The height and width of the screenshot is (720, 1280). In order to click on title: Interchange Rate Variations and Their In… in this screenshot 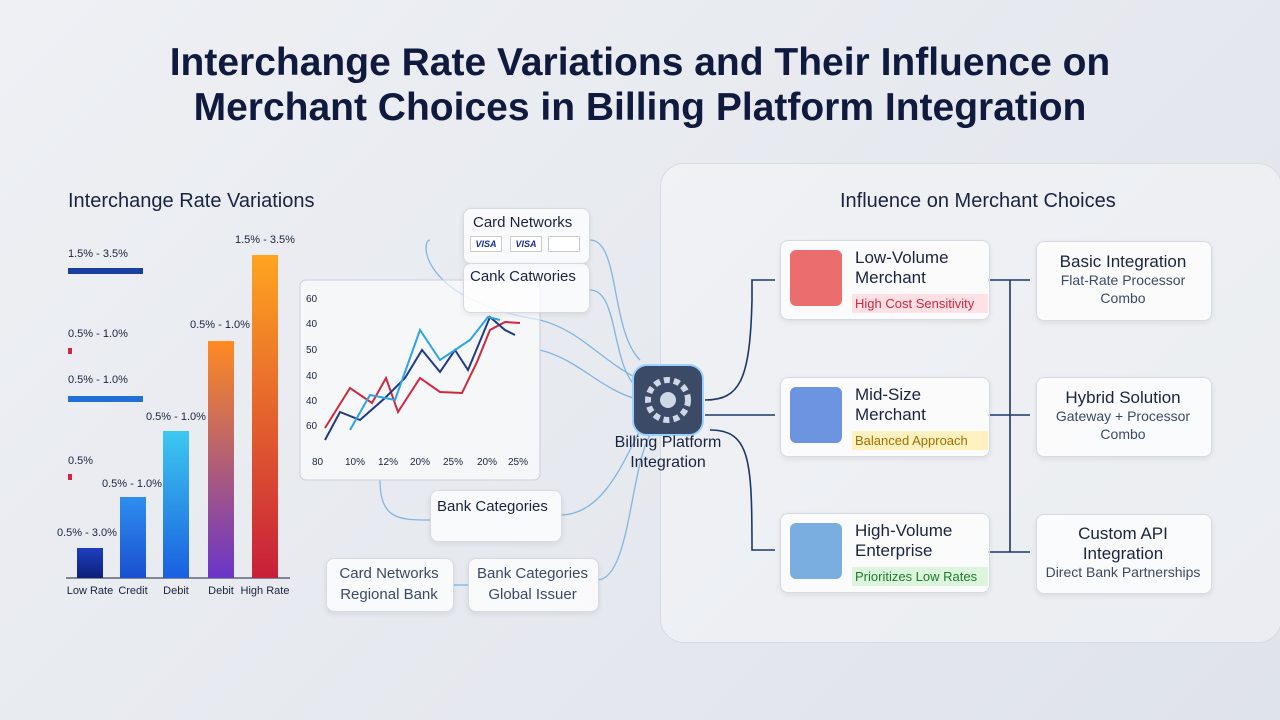, I will do `click(640, 85)`.